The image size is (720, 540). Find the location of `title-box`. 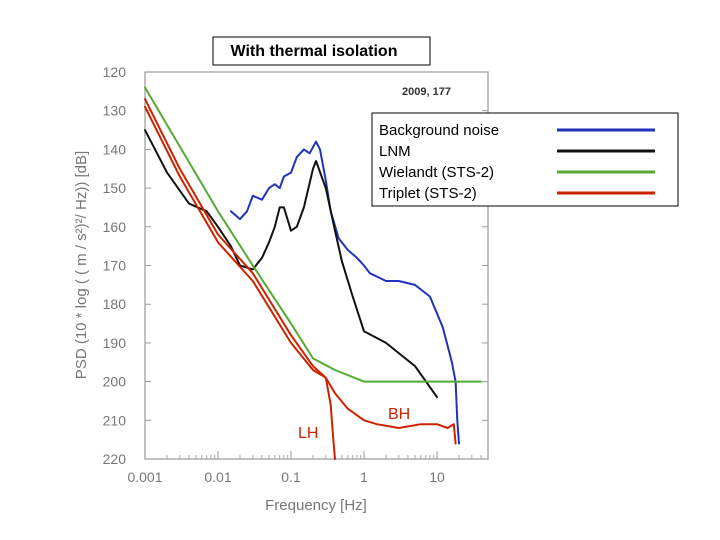

title-box is located at coordinates (321, 51).